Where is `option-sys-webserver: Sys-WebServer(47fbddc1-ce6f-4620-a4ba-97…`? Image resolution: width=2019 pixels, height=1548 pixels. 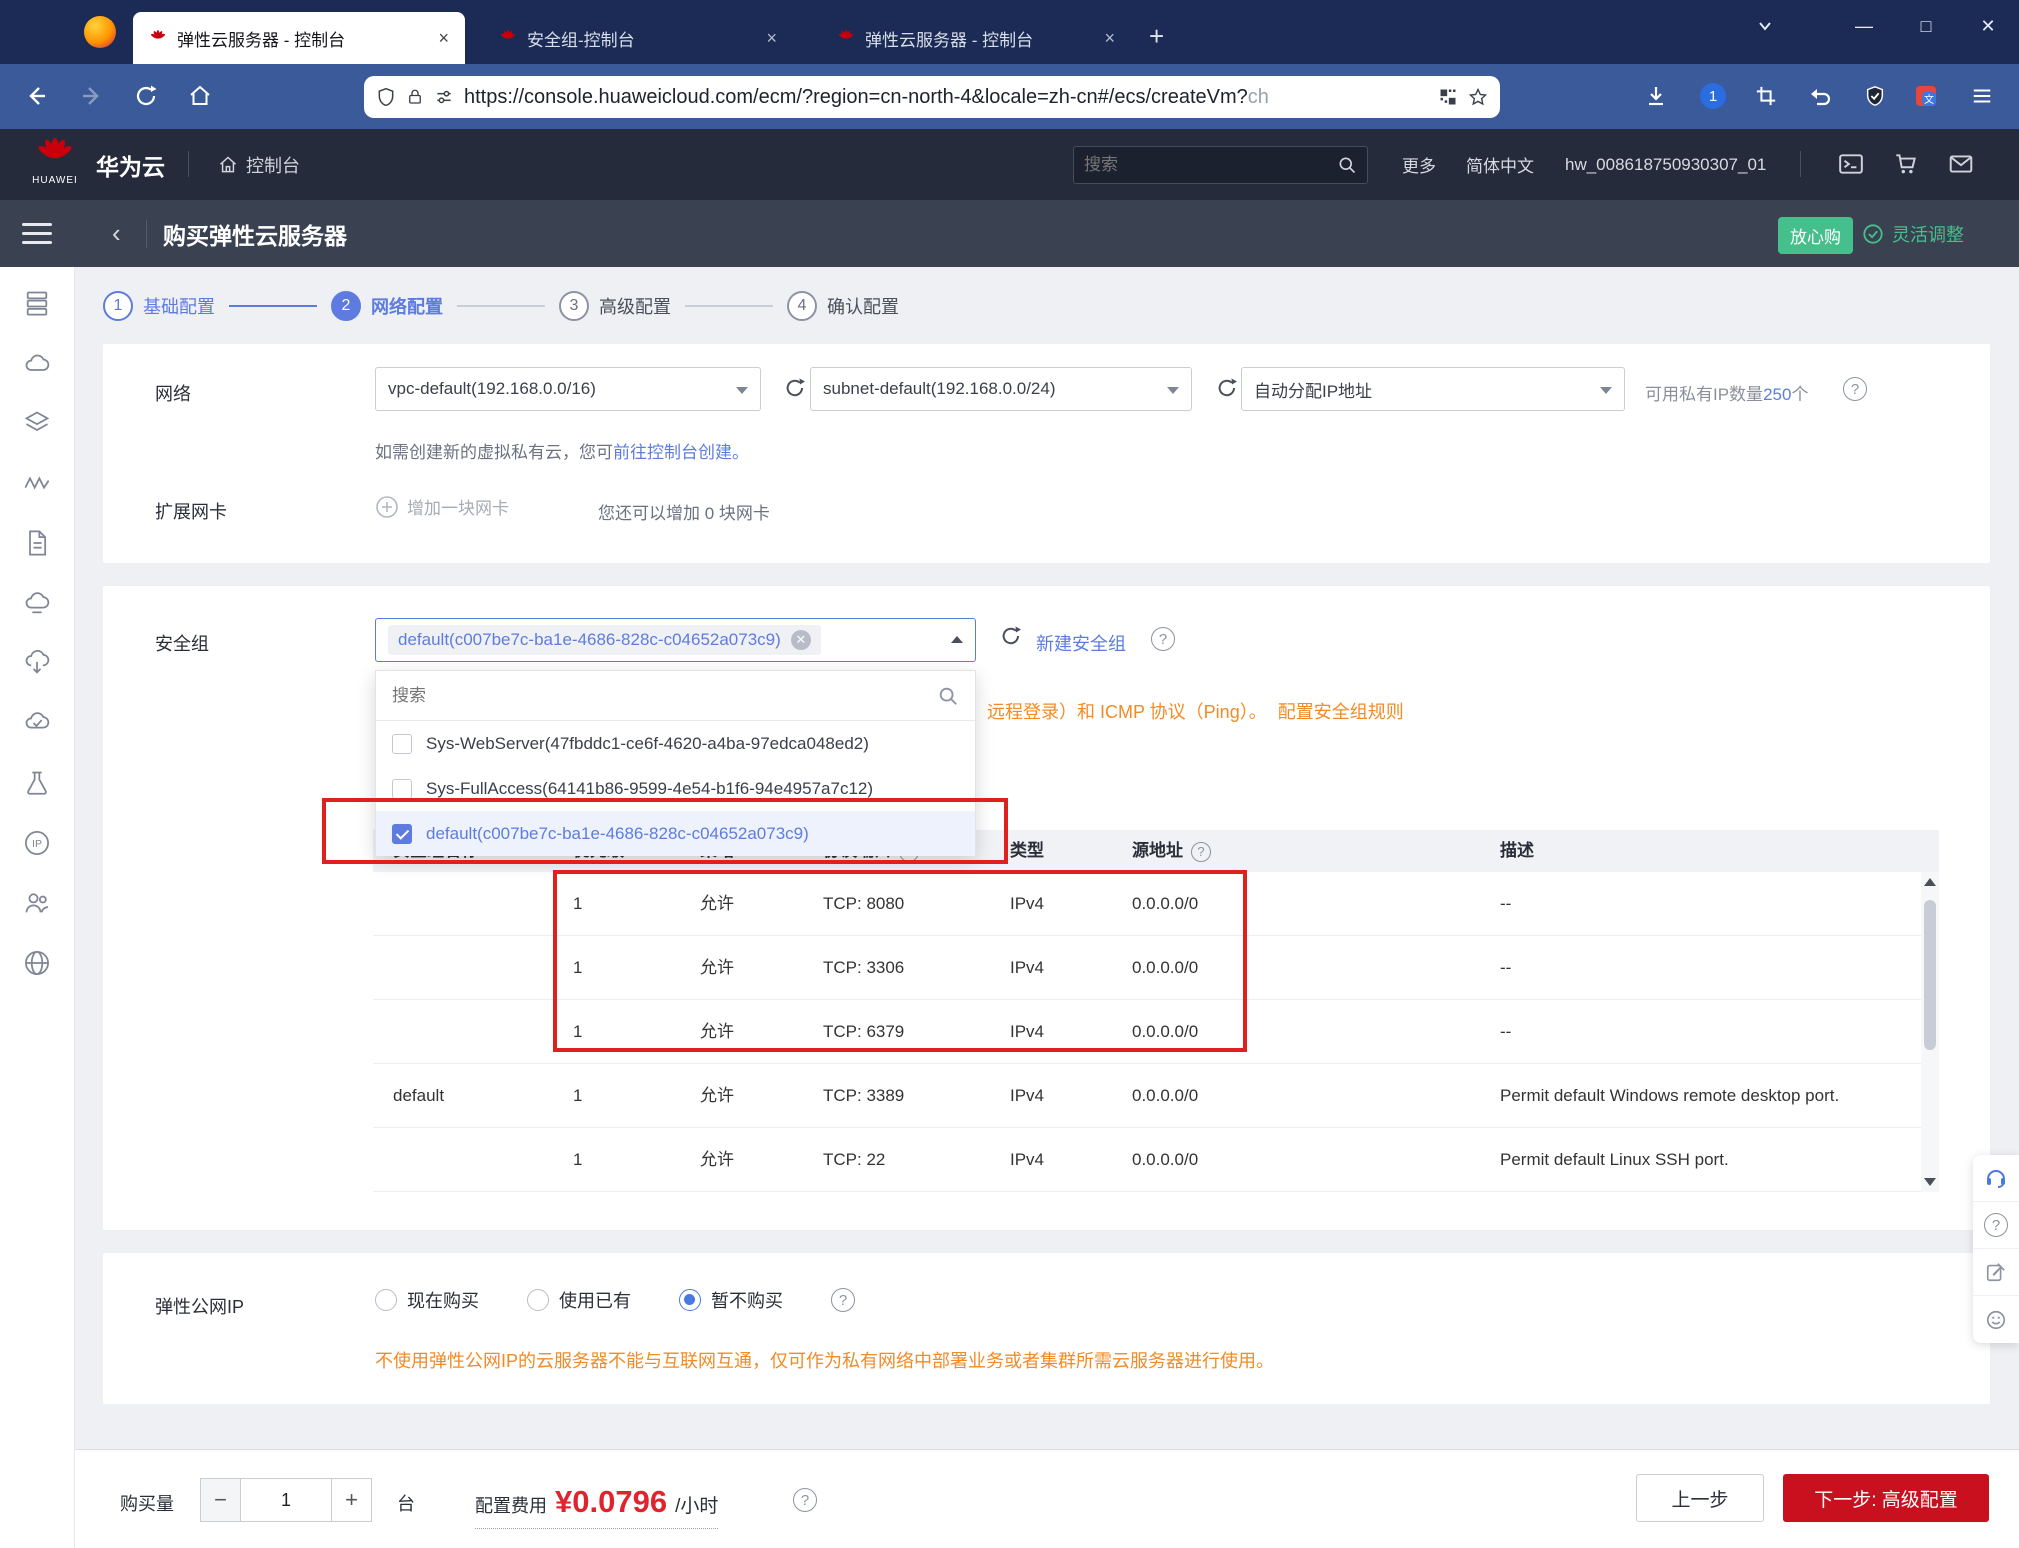 option-sys-webserver: Sys-WebServer(47fbddc1-ce6f-4620-a4ba-97… is located at coordinates (675, 743).